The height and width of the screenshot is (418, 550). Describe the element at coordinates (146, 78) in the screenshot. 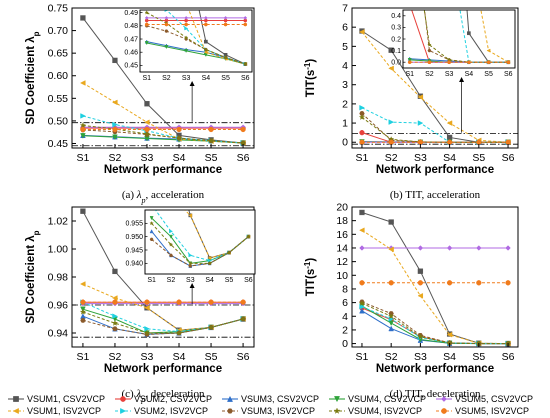

I see `inset-x-tick-label: S1` at that location.